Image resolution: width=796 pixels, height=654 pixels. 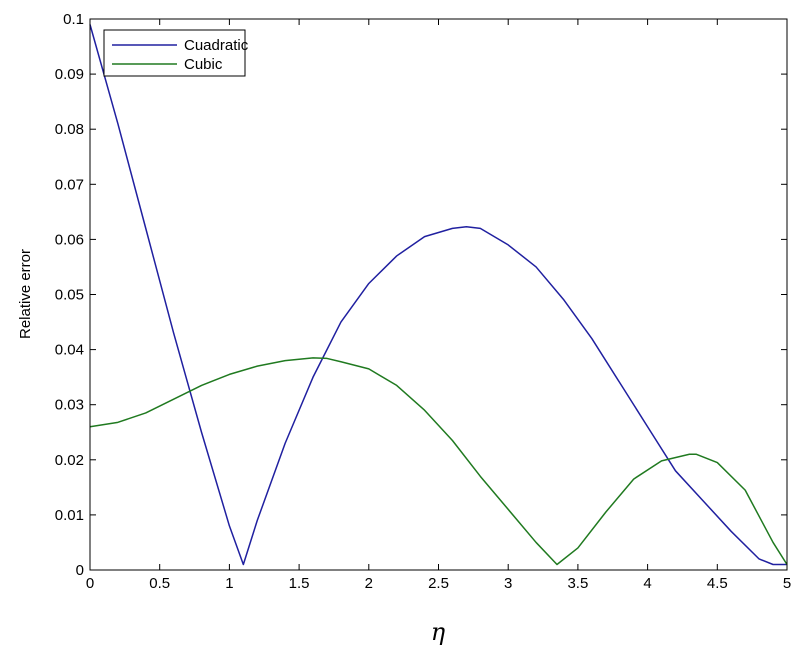 What do you see at coordinates (69, 74) in the screenshot?
I see `y-tick-label: 0.09` at bounding box center [69, 74].